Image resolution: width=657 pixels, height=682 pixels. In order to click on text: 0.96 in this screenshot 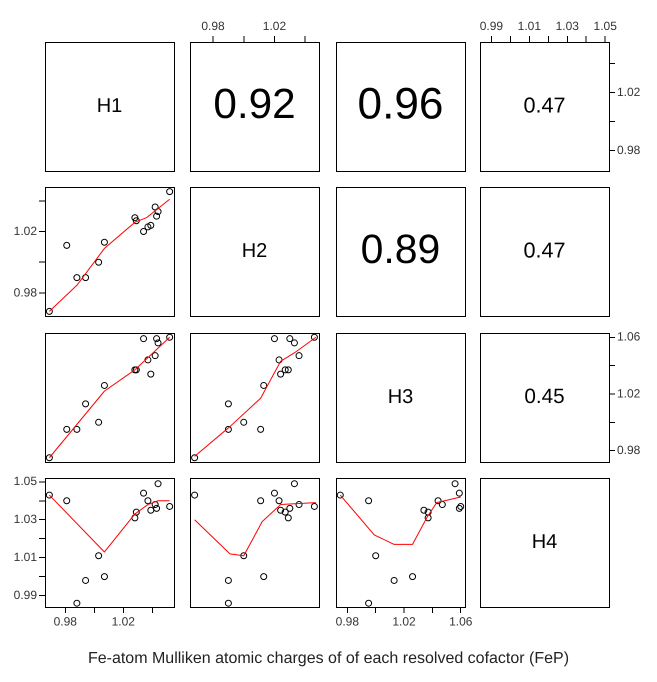, I will do `click(401, 104)`.